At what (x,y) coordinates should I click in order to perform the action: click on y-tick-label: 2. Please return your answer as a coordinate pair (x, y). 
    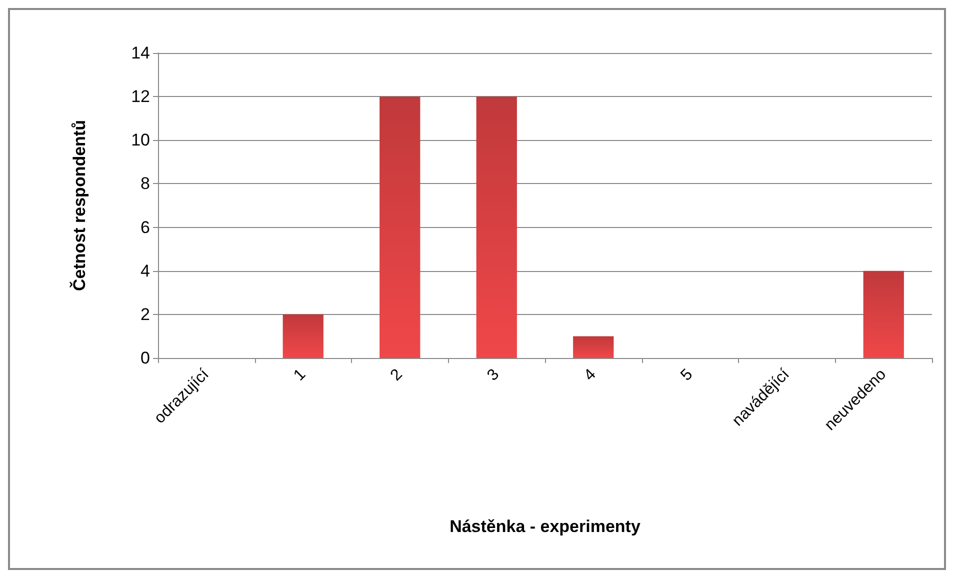
    Looking at the image, I should click on (145, 314).